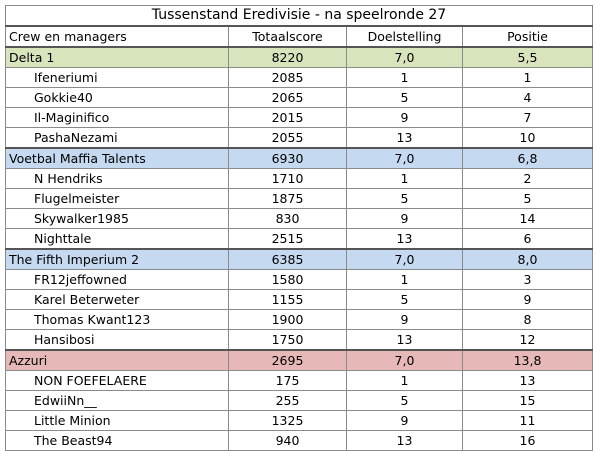 The width and height of the screenshot is (597, 451). What do you see at coordinates (527, 138) in the screenshot?
I see `manager-positie-cell: 10` at bounding box center [527, 138].